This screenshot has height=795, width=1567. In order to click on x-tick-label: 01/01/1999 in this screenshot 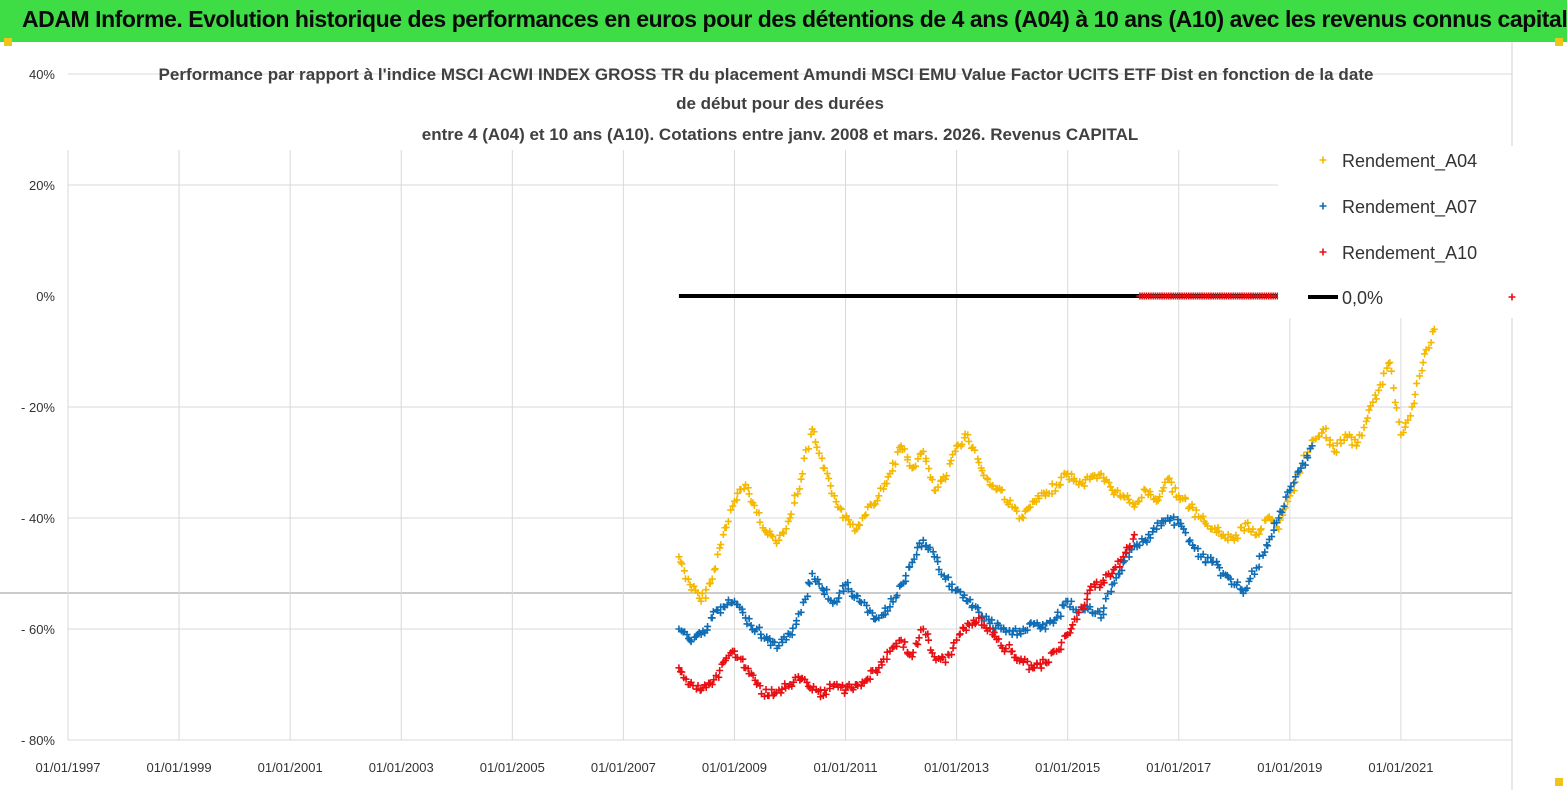, I will do `click(179, 767)`.